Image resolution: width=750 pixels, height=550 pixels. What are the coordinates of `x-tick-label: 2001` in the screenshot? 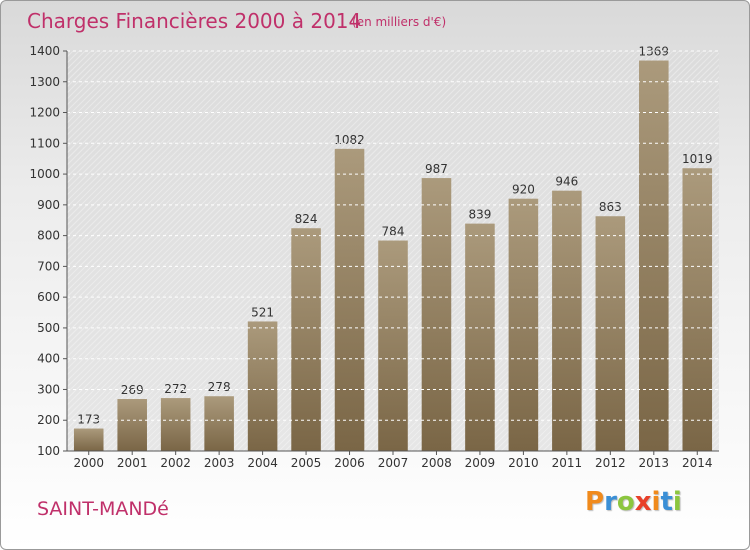 It's located at (132, 463).